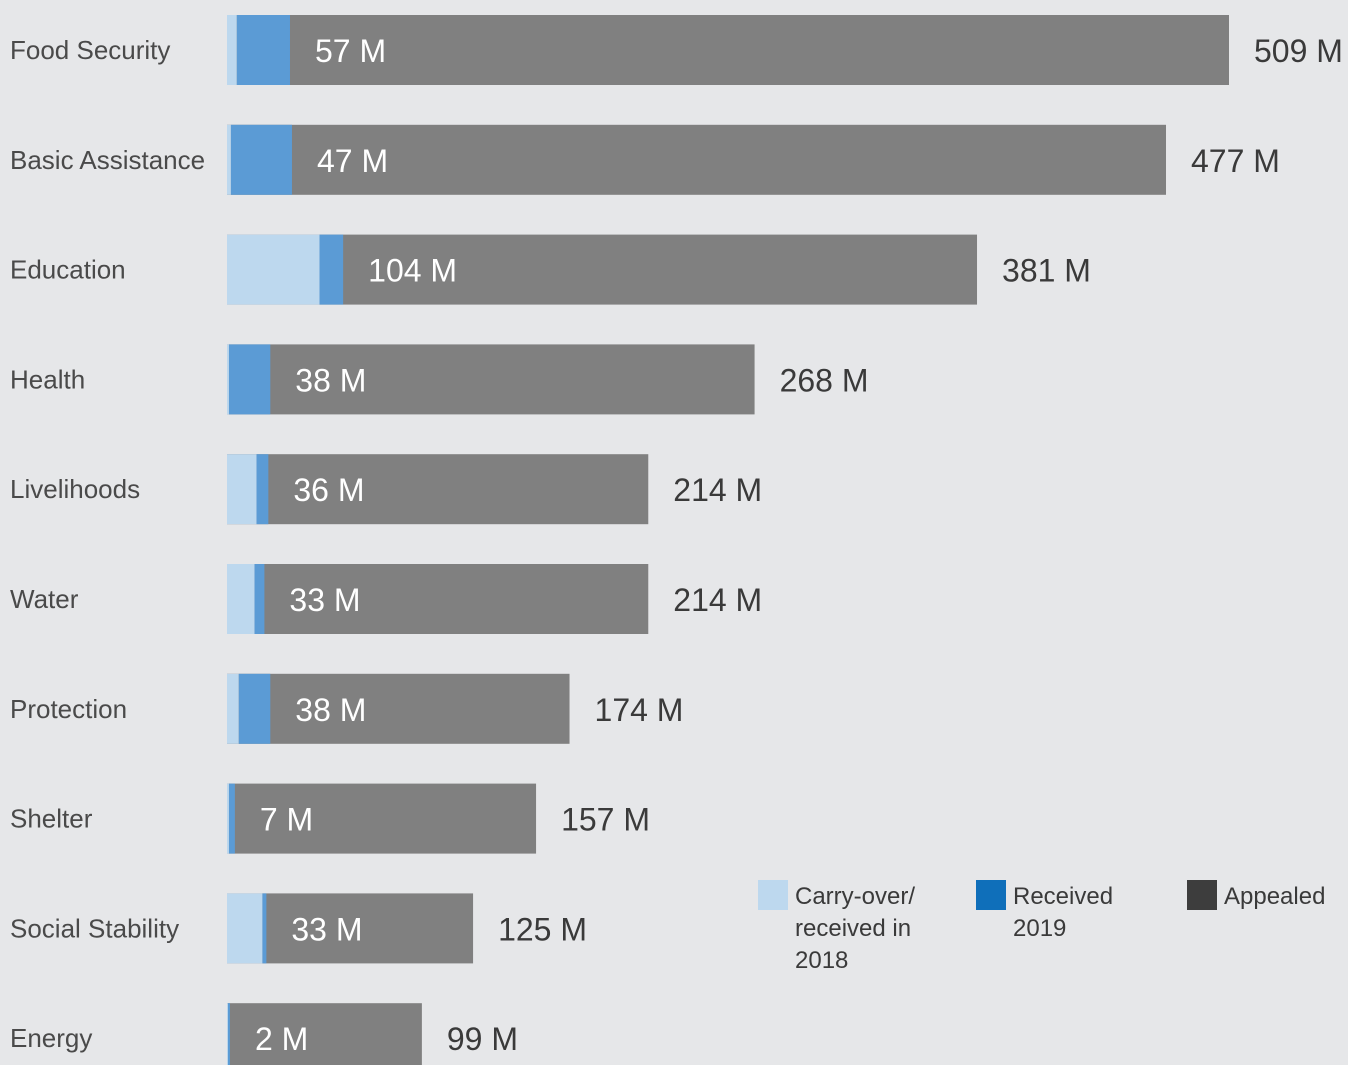  Describe the element at coordinates (259, 599) in the screenshot. I see `bar-received-2019-water` at that location.